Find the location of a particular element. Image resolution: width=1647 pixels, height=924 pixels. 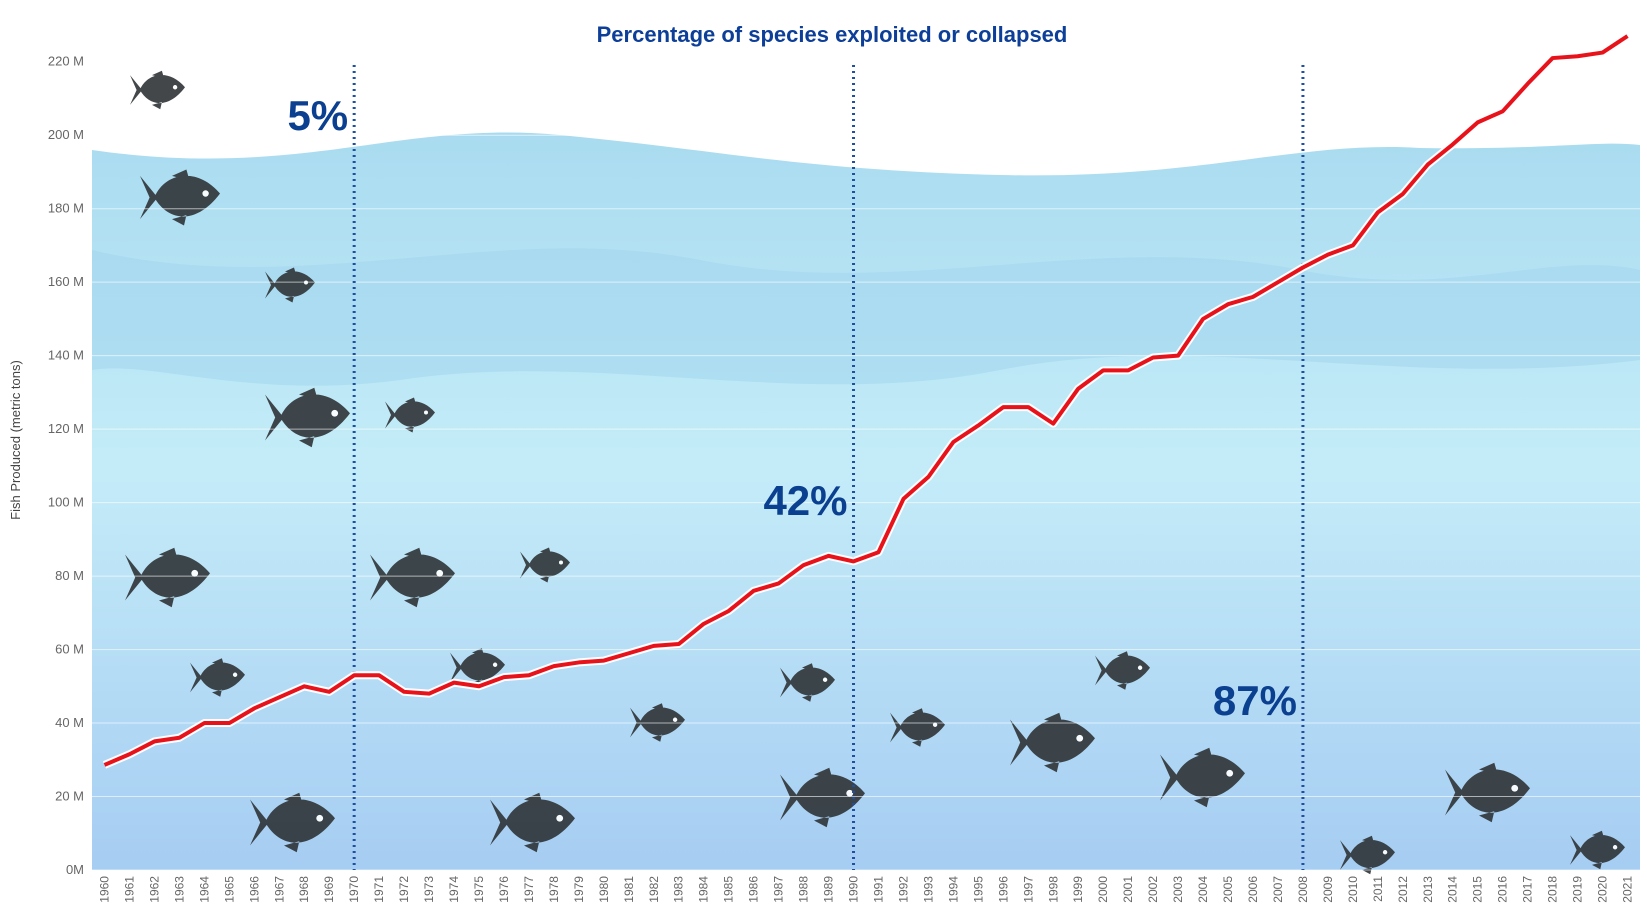

x-tick-label: 1985 is located at coordinates (729, 889).